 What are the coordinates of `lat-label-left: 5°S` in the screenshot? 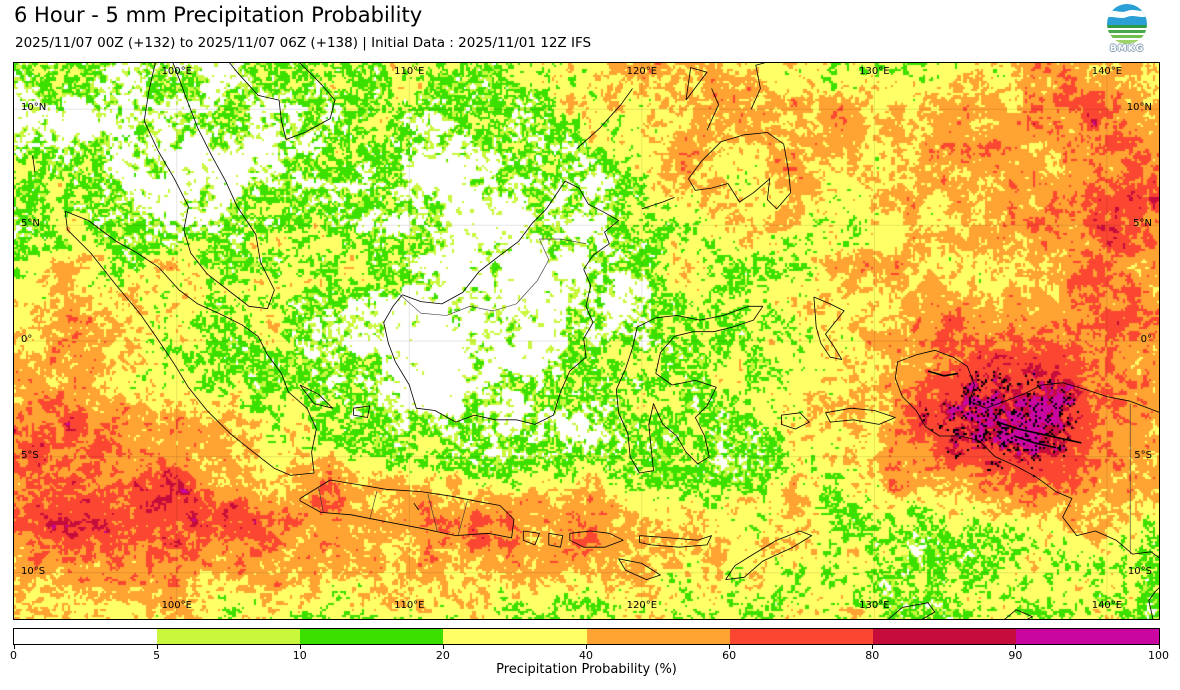 It's located at (30, 455).